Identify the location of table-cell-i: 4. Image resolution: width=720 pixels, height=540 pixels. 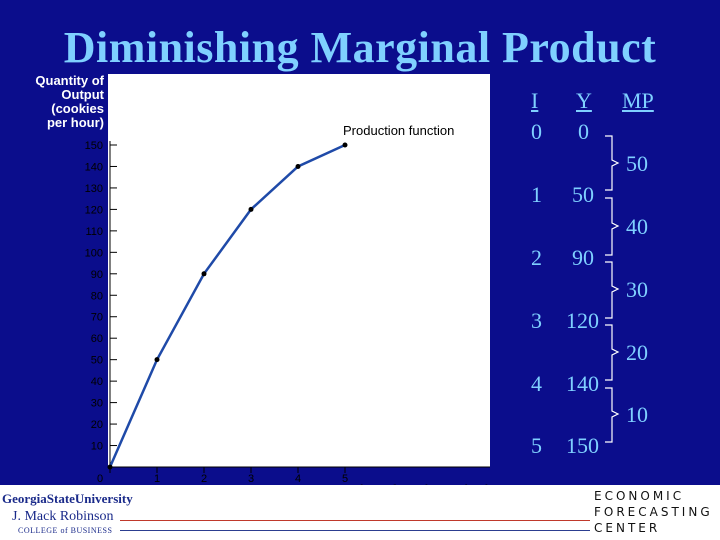
(536, 383).